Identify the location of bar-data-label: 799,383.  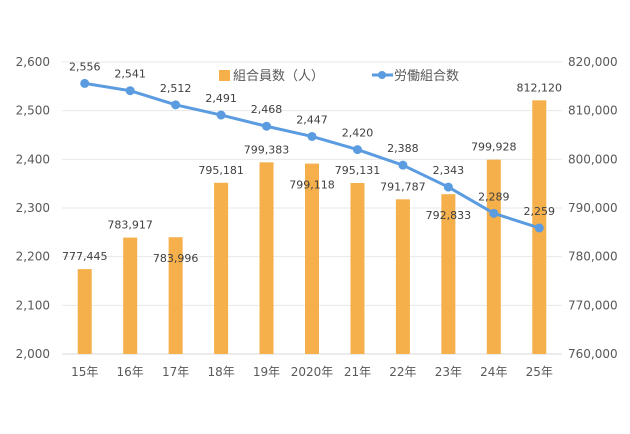
(267, 149).